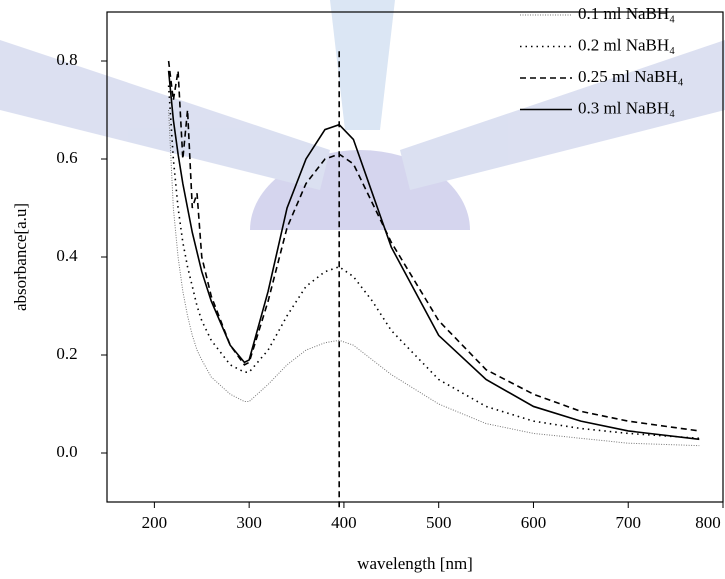 This screenshot has width=725, height=579. Describe the element at coordinates (67, 255) in the screenshot. I see `y-tick-label: 0.4` at that location.